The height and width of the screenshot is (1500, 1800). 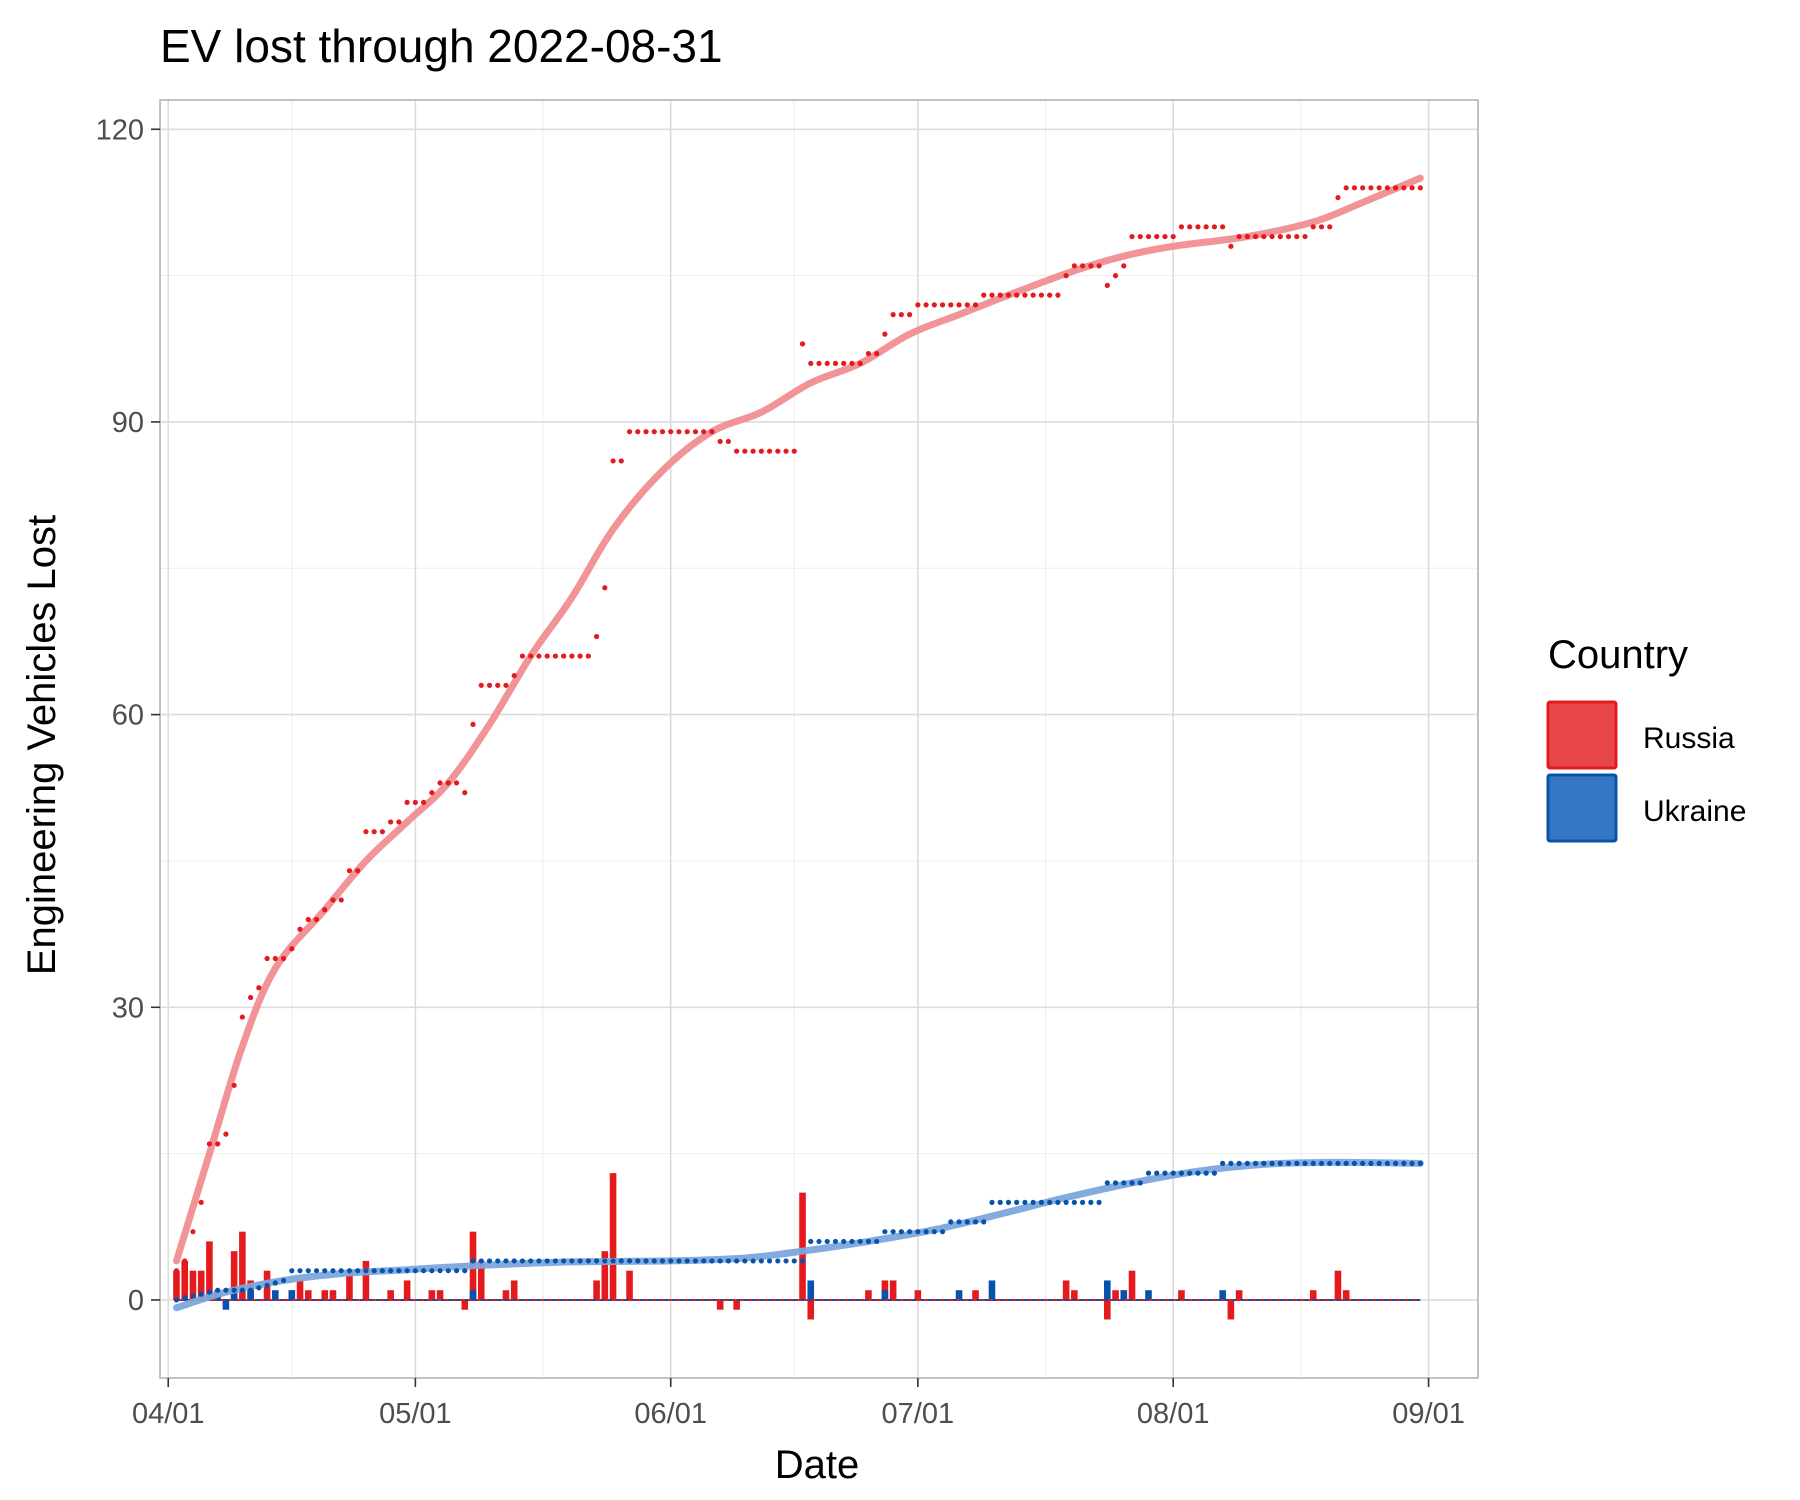 I want to click on y-tick-label: 60, so click(x=128, y=716).